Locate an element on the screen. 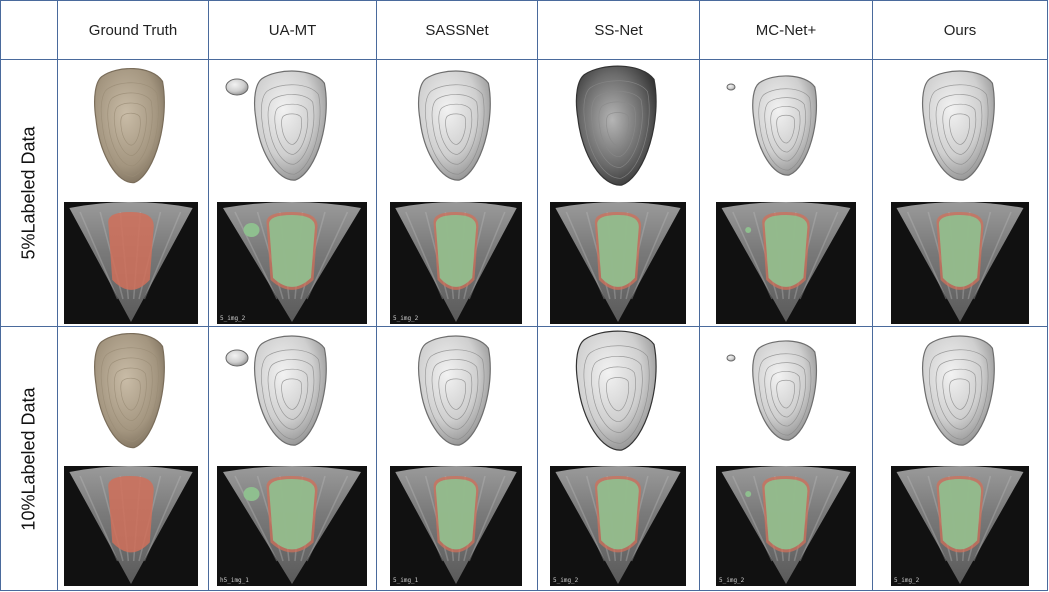 The image size is (1049, 592). prediction-mask-mc-net-plus-row2 is located at coordinates (786, 514).